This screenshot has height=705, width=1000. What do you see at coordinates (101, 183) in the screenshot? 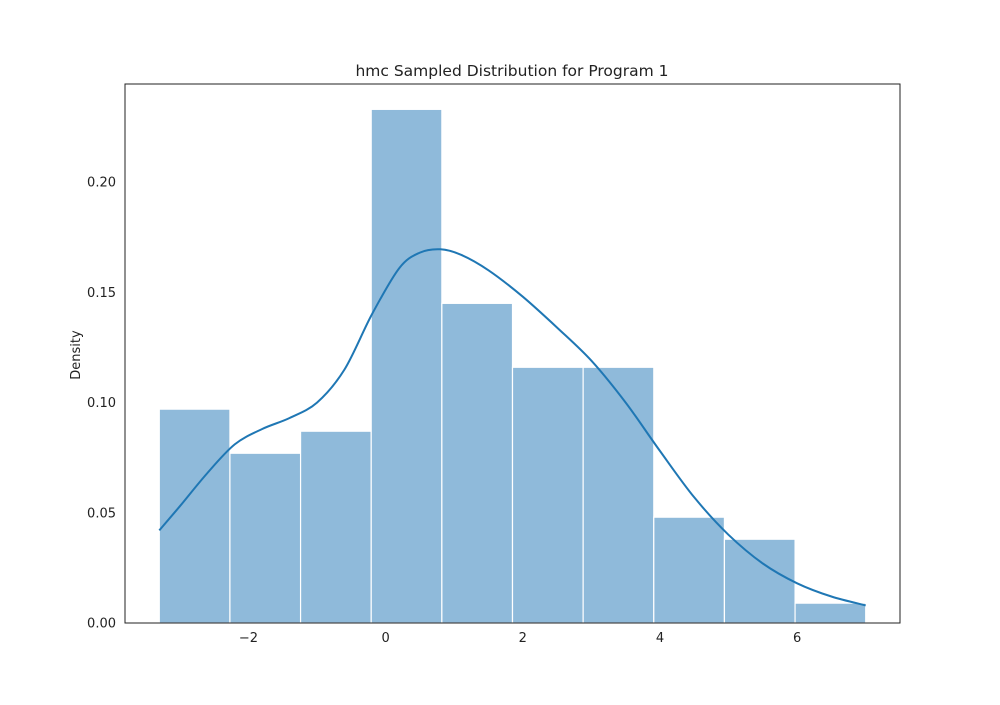
I see `y-tick-label: 0.20` at bounding box center [101, 183].